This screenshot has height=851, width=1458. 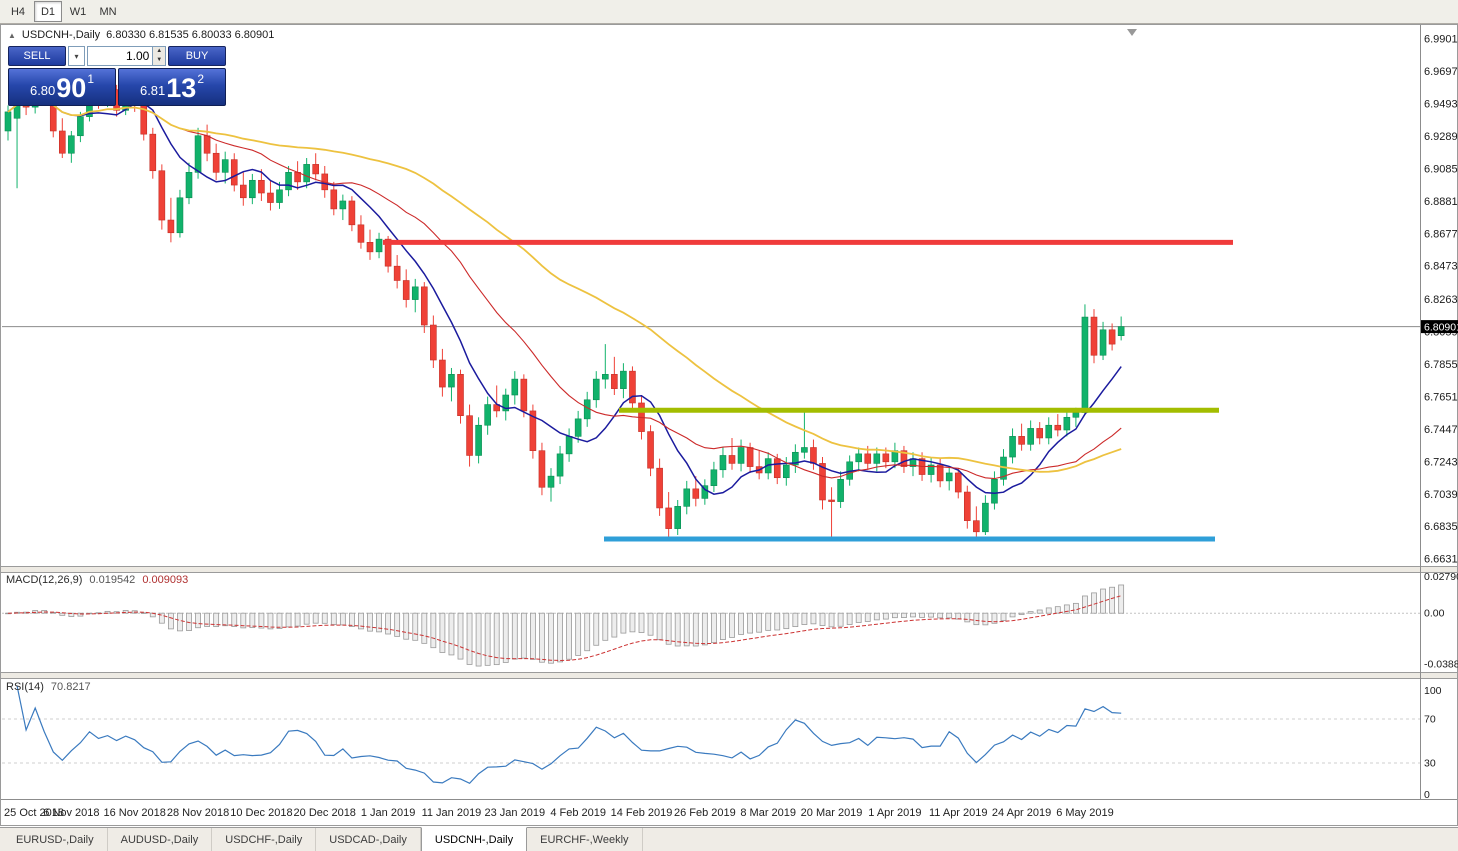 I want to click on rsi-scale-label: 30, so click(x=1430, y=764).